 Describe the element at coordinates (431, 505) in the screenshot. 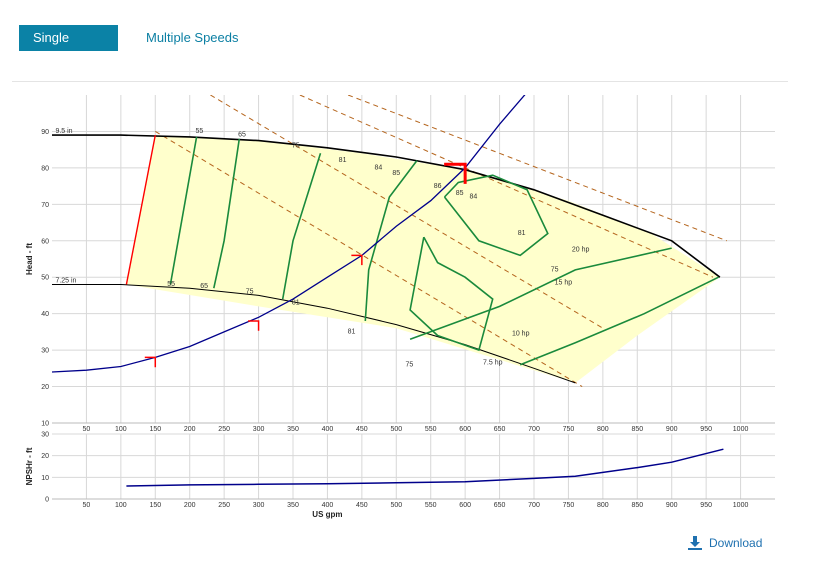

I see `npsh-x-tick-label: 550` at that location.